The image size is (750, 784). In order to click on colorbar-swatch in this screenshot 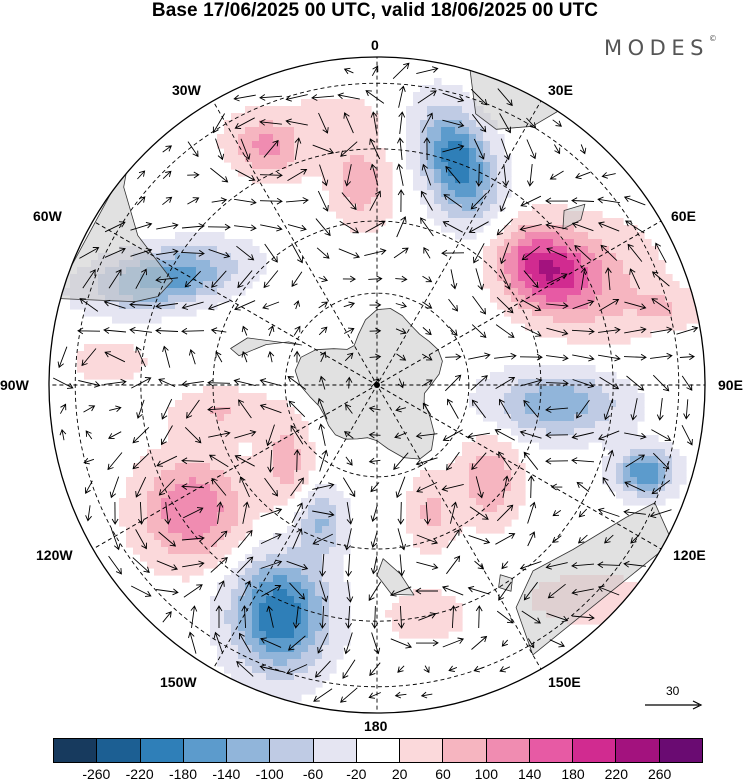, I will do `click(76, 750)`.